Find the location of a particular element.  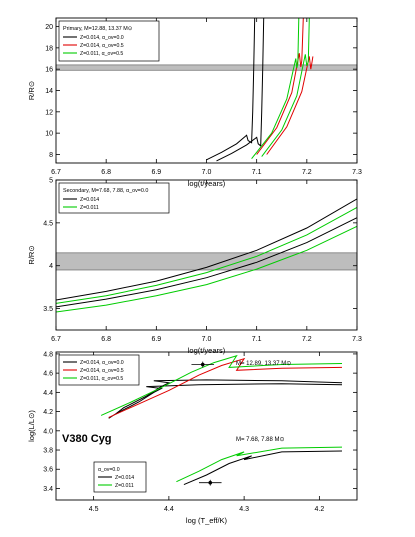

legend-title: Primary, M=12.88, 13.37 M⊙ is located at coordinates (97, 29).